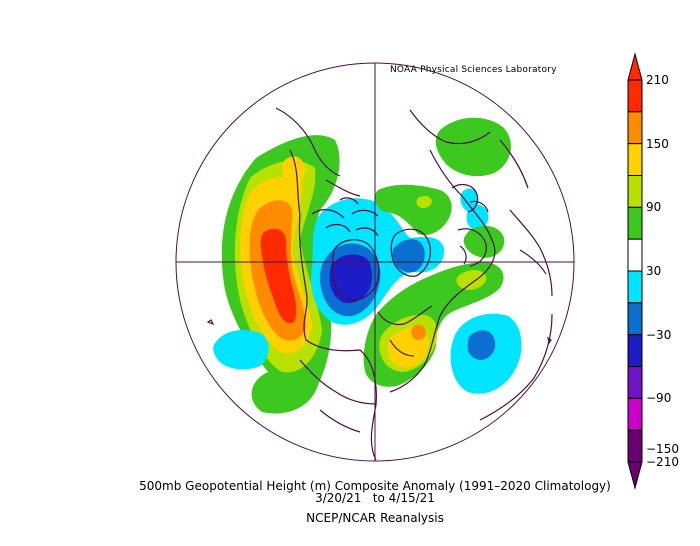 Image resolution: width=700 pixels, height=546 pixels. What do you see at coordinates (333, 305) in the screenshot?
I see `coast-north-america` at bounding box center [333, 305].